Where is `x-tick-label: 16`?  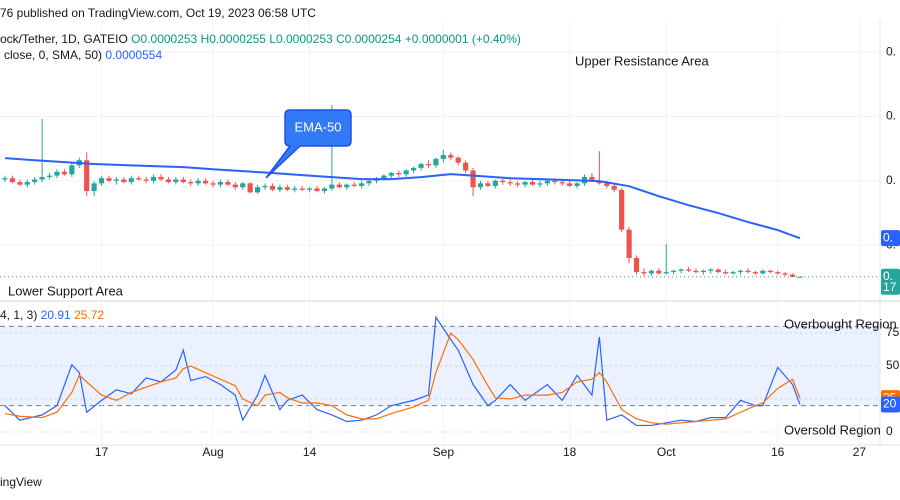
x-tick-label: 16 is located at coordinates (778, 452).